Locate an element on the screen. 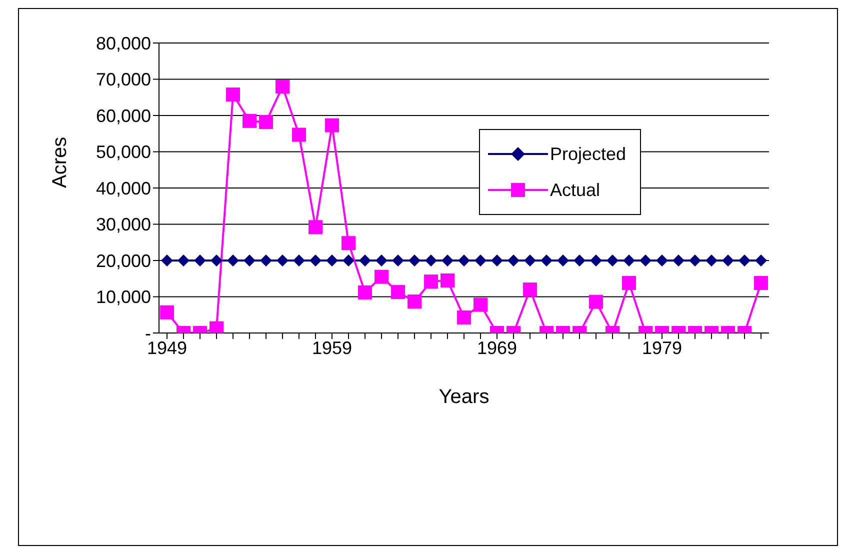 This screenshot has width=844, height=560. y-tick-label: 40,000 is located at coordinates (123, 188).